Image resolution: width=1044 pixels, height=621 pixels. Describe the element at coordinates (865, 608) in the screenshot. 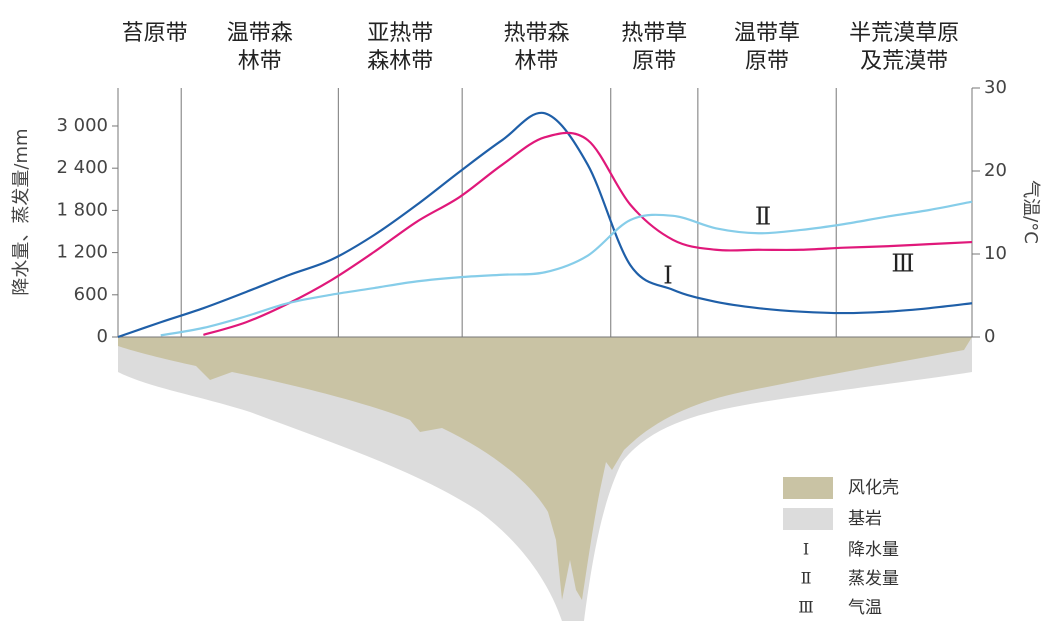

I see `legend-label: 气温` at that location.